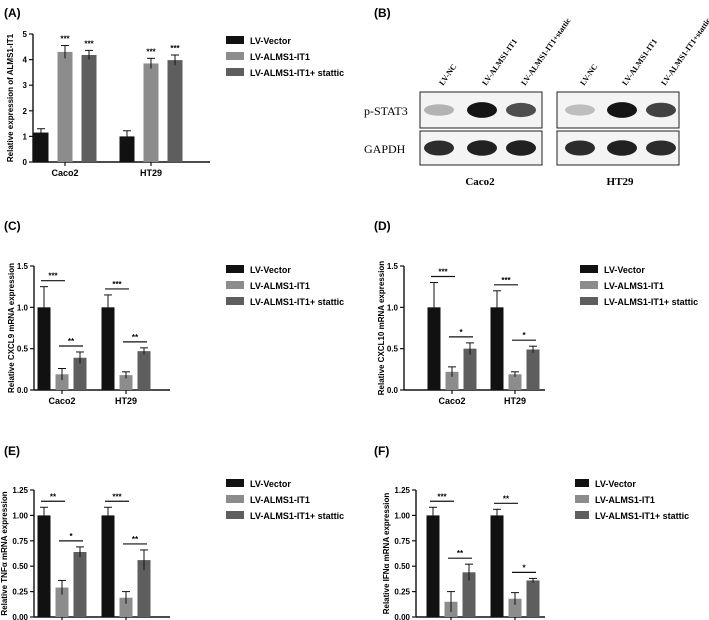  I want to click on y-tick-label: 0.75, so click(20, 541).